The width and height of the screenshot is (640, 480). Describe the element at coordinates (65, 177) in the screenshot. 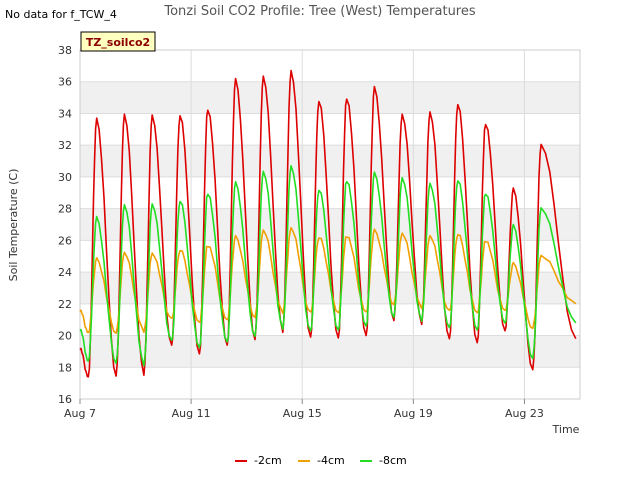

I see `y-tick-label: 30` at that location.